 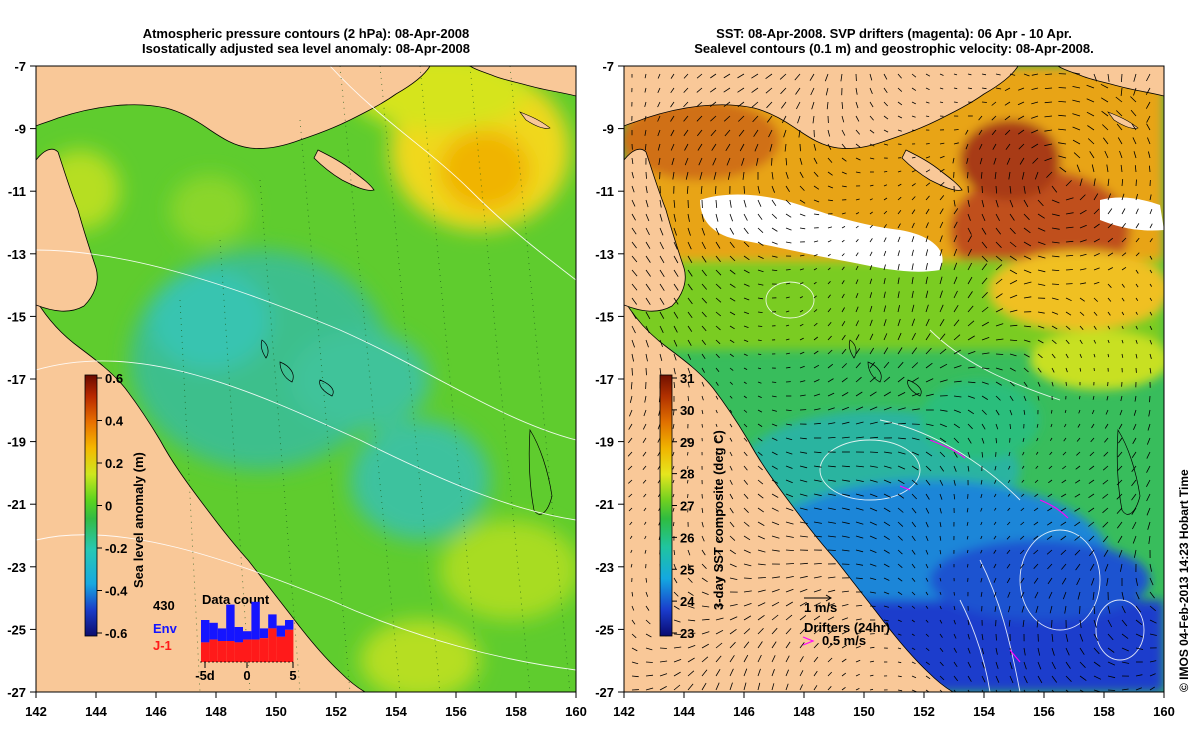 What do you see at coordinates (604, 692) in the screenshot?
I see `sst-y-tick-label: -27` at bounding box center [604, 692].